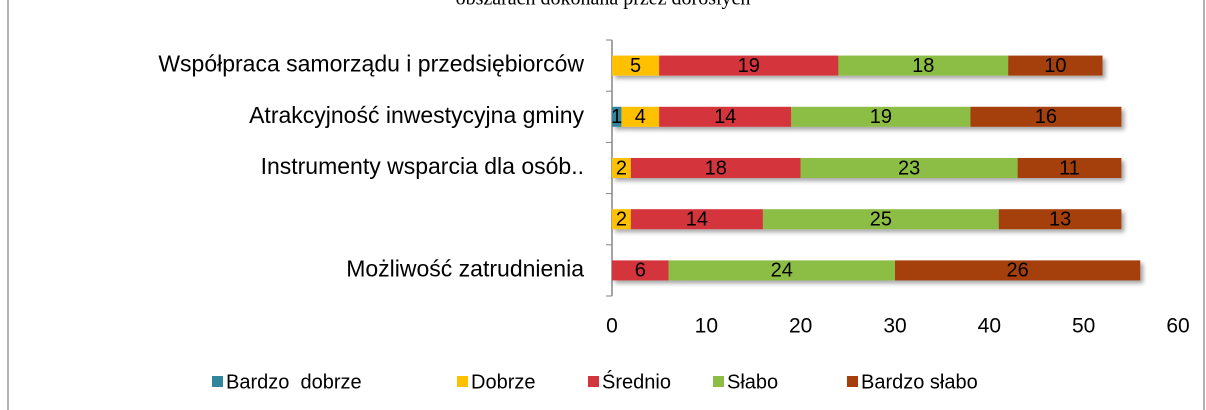 The width and height of the screenshot is (1206, 410). I want to click on category-label: Możliwość zatrudnienia, so click(465, 268).